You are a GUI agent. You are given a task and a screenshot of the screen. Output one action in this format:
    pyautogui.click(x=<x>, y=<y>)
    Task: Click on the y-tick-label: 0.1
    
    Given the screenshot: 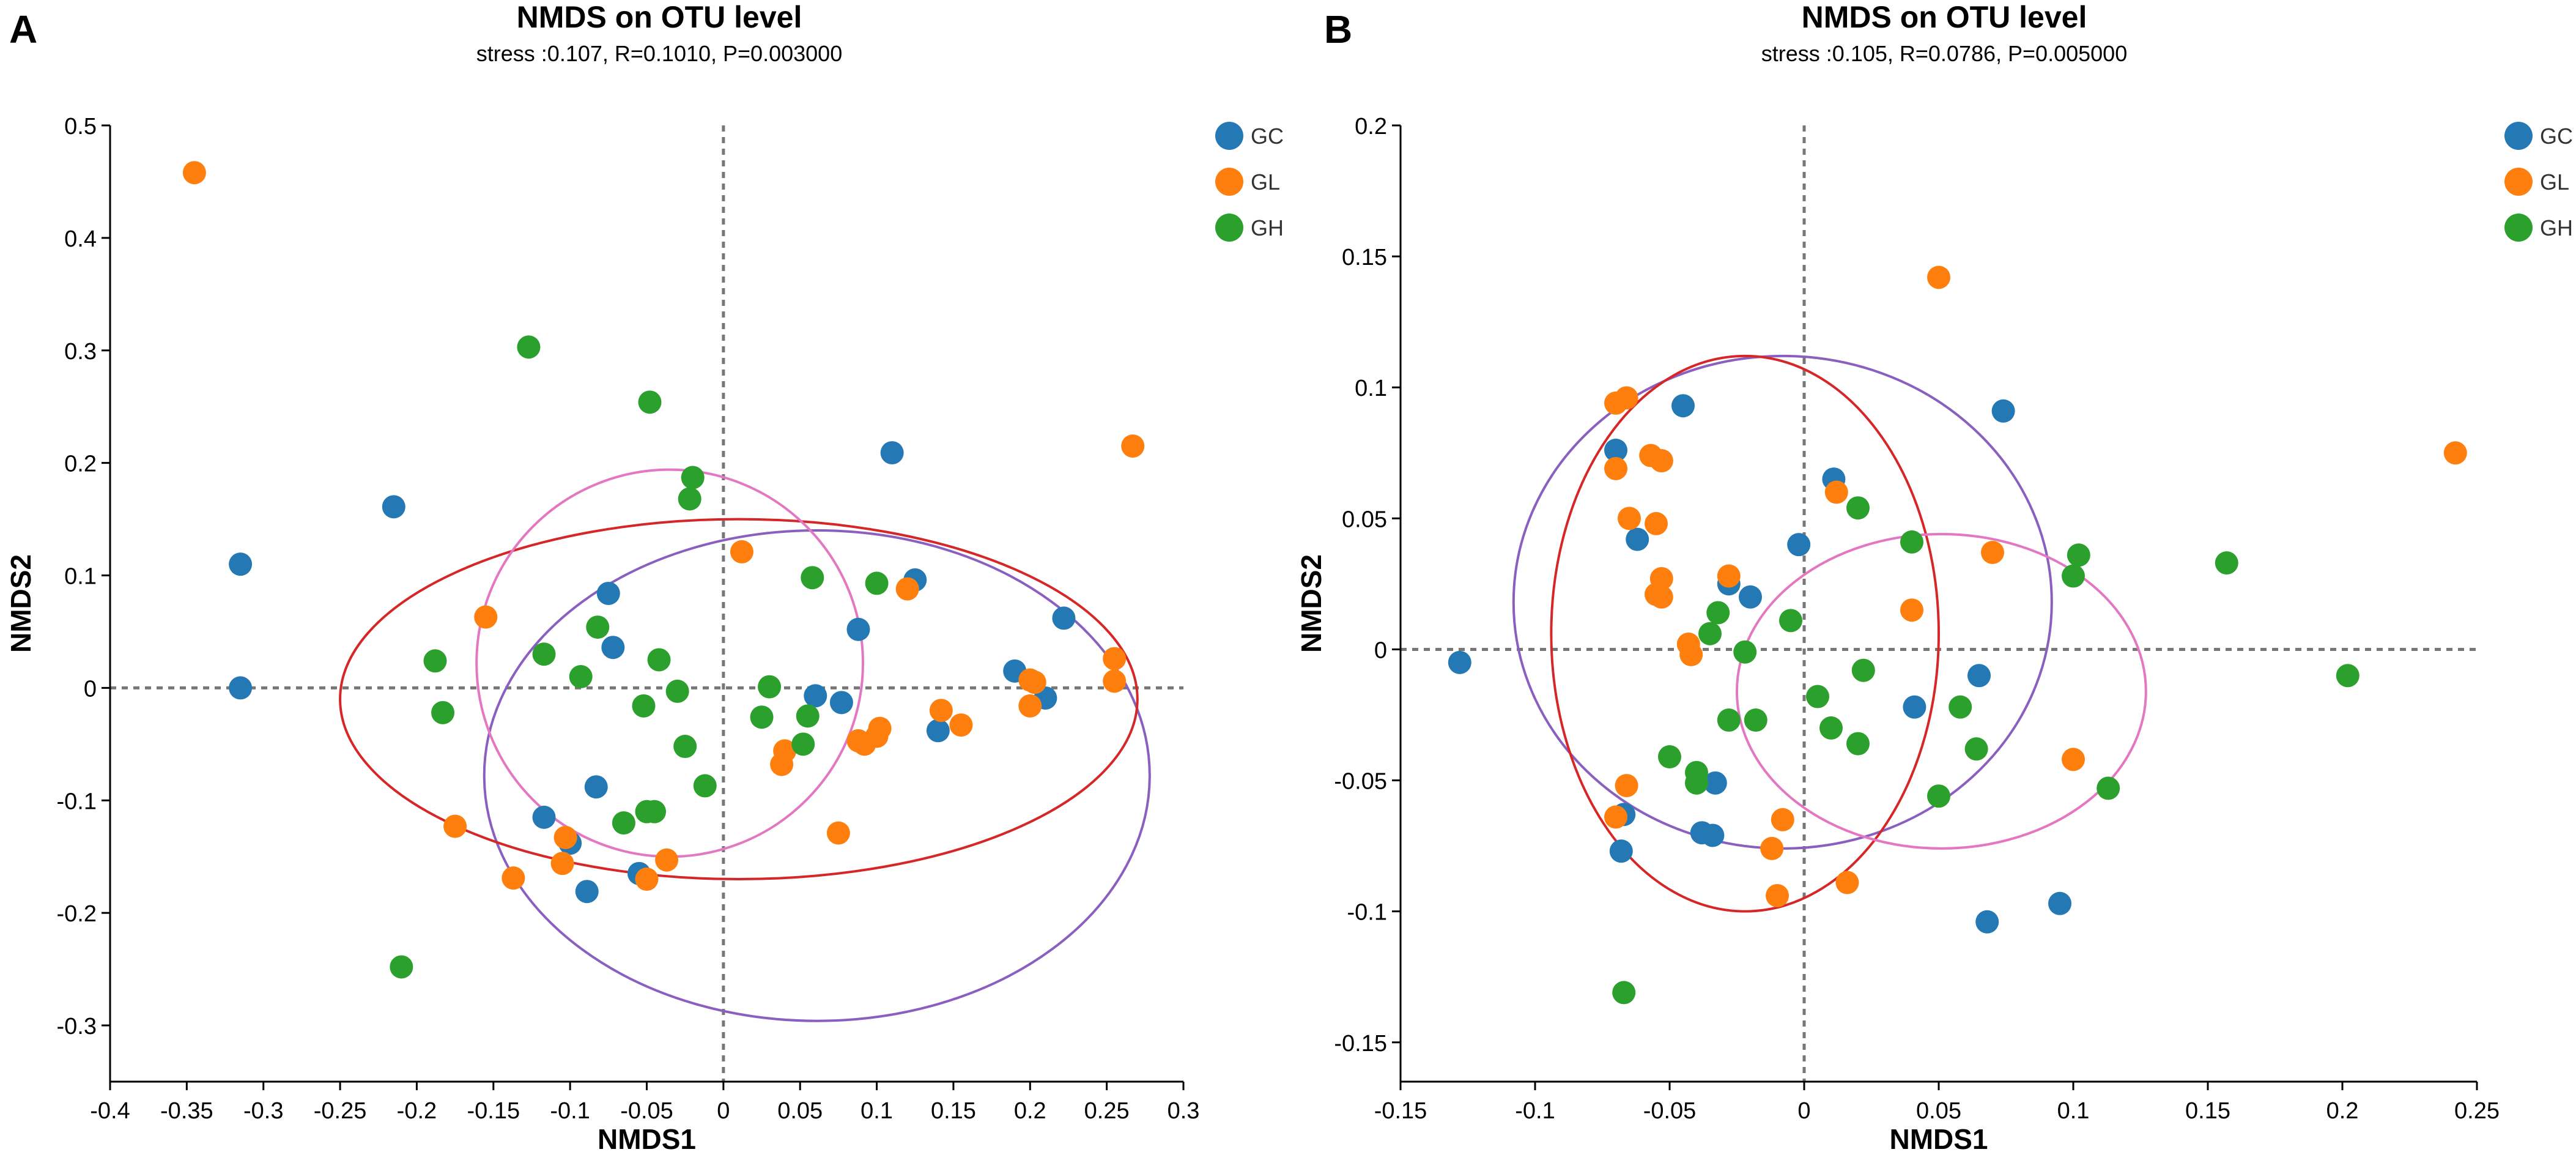 What is the action you would take?
    pyautogui.click(x=80, y=577)
    